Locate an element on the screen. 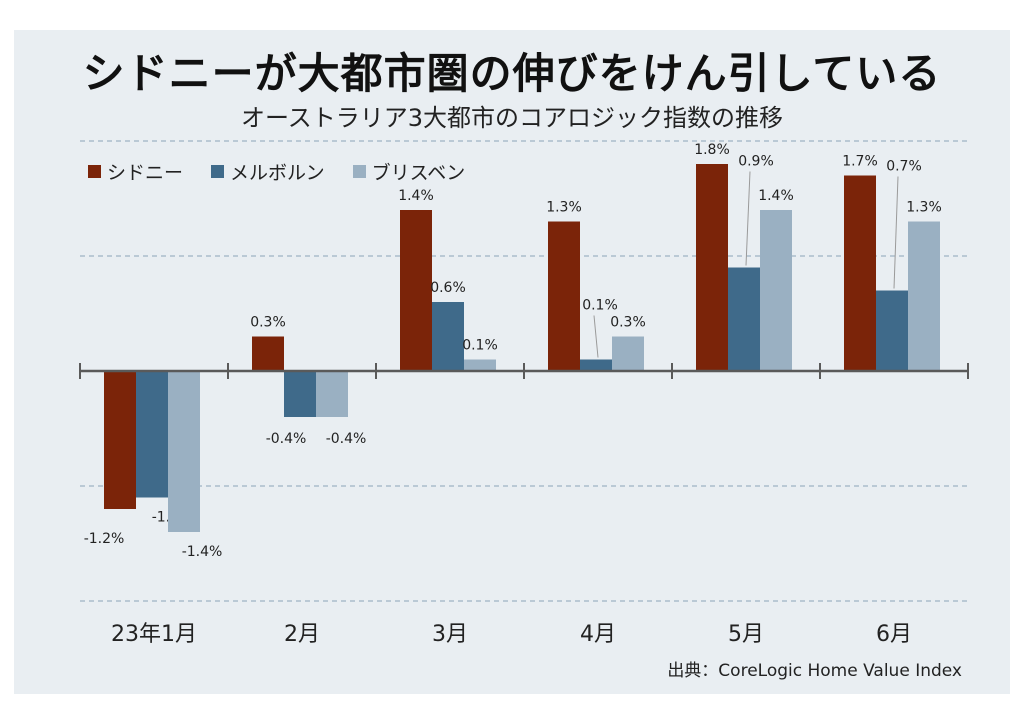 The height and width of the screenshot is (724, 1024). legend: シドニー メルボルン ブリスベン is located at coordinates (276, 171).